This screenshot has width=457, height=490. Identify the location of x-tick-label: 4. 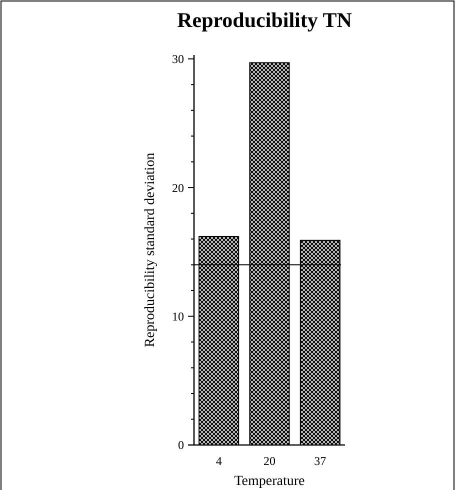
(219, 461).